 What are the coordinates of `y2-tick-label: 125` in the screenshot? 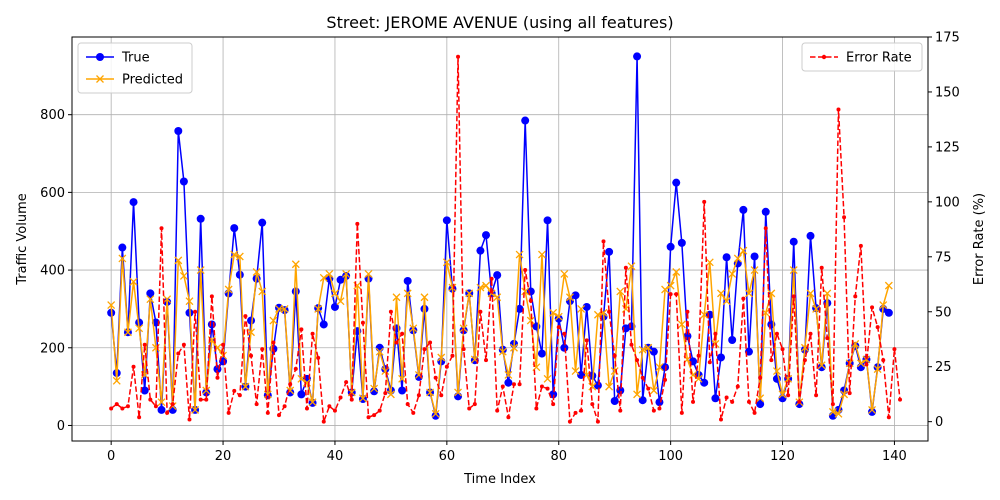 It's located at (947, 147).